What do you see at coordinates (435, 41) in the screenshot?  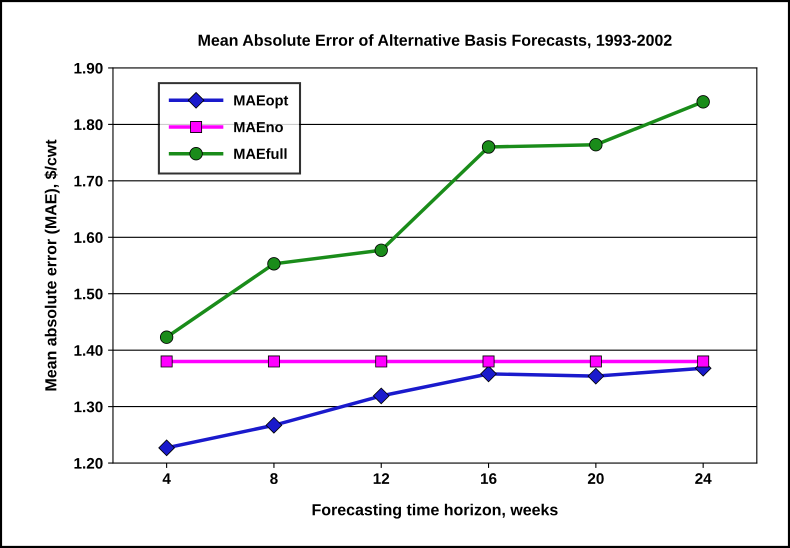 I see `chart-title: Mean Absolute Error of Alternative Basis Forecasts, 1993-2002` at bounding box center [435, 41].